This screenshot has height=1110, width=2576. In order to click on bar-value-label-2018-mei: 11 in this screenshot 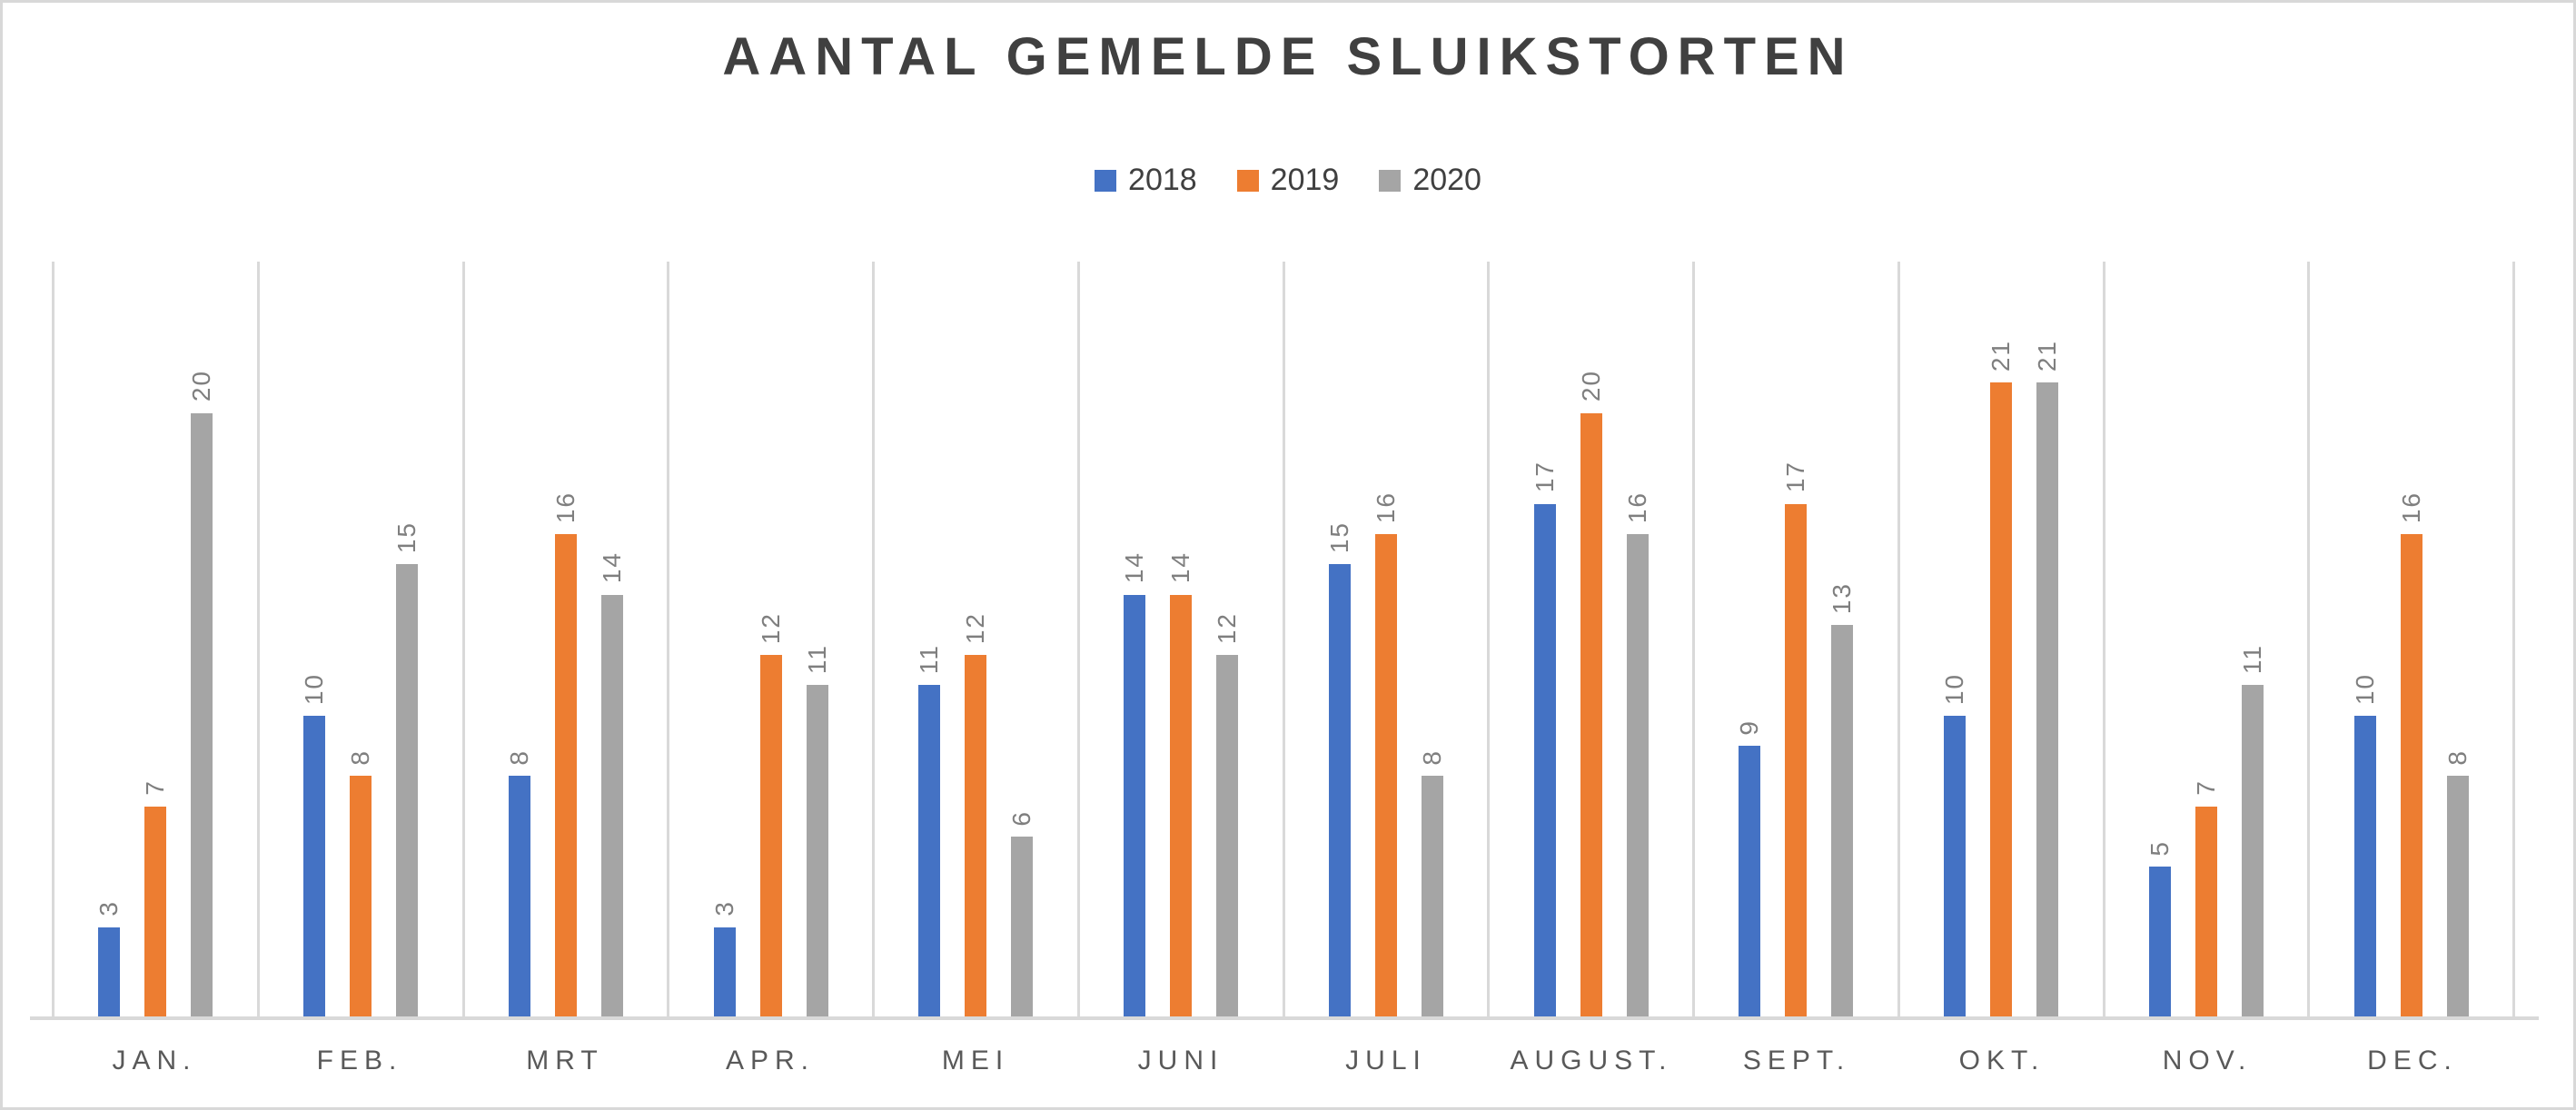, I will do `click(929, 659)`.